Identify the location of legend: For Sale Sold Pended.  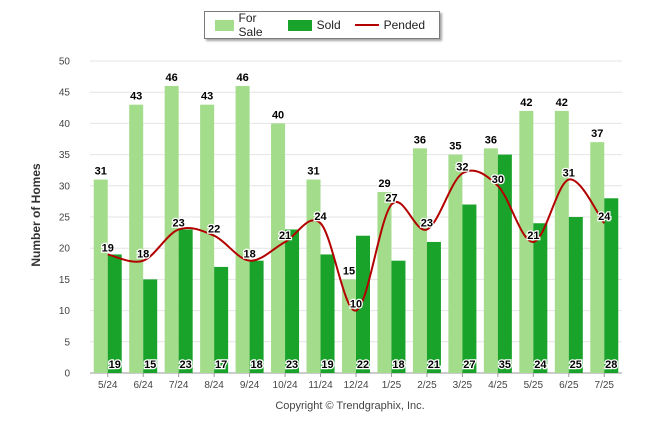
(322, 25).